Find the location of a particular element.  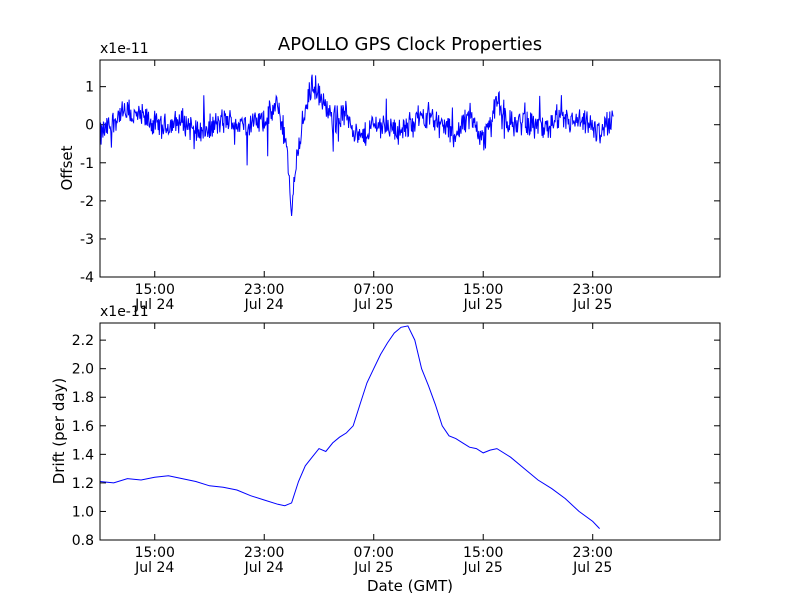

ytick-label: 1 is located at coordinates (89, 88).